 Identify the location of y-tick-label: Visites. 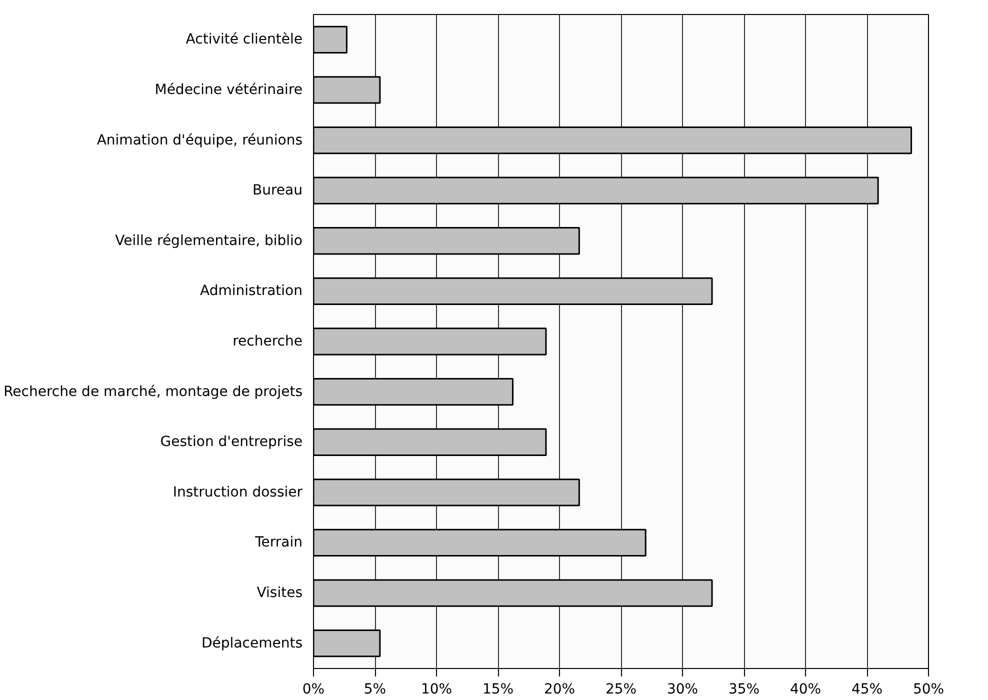
(279, 593).